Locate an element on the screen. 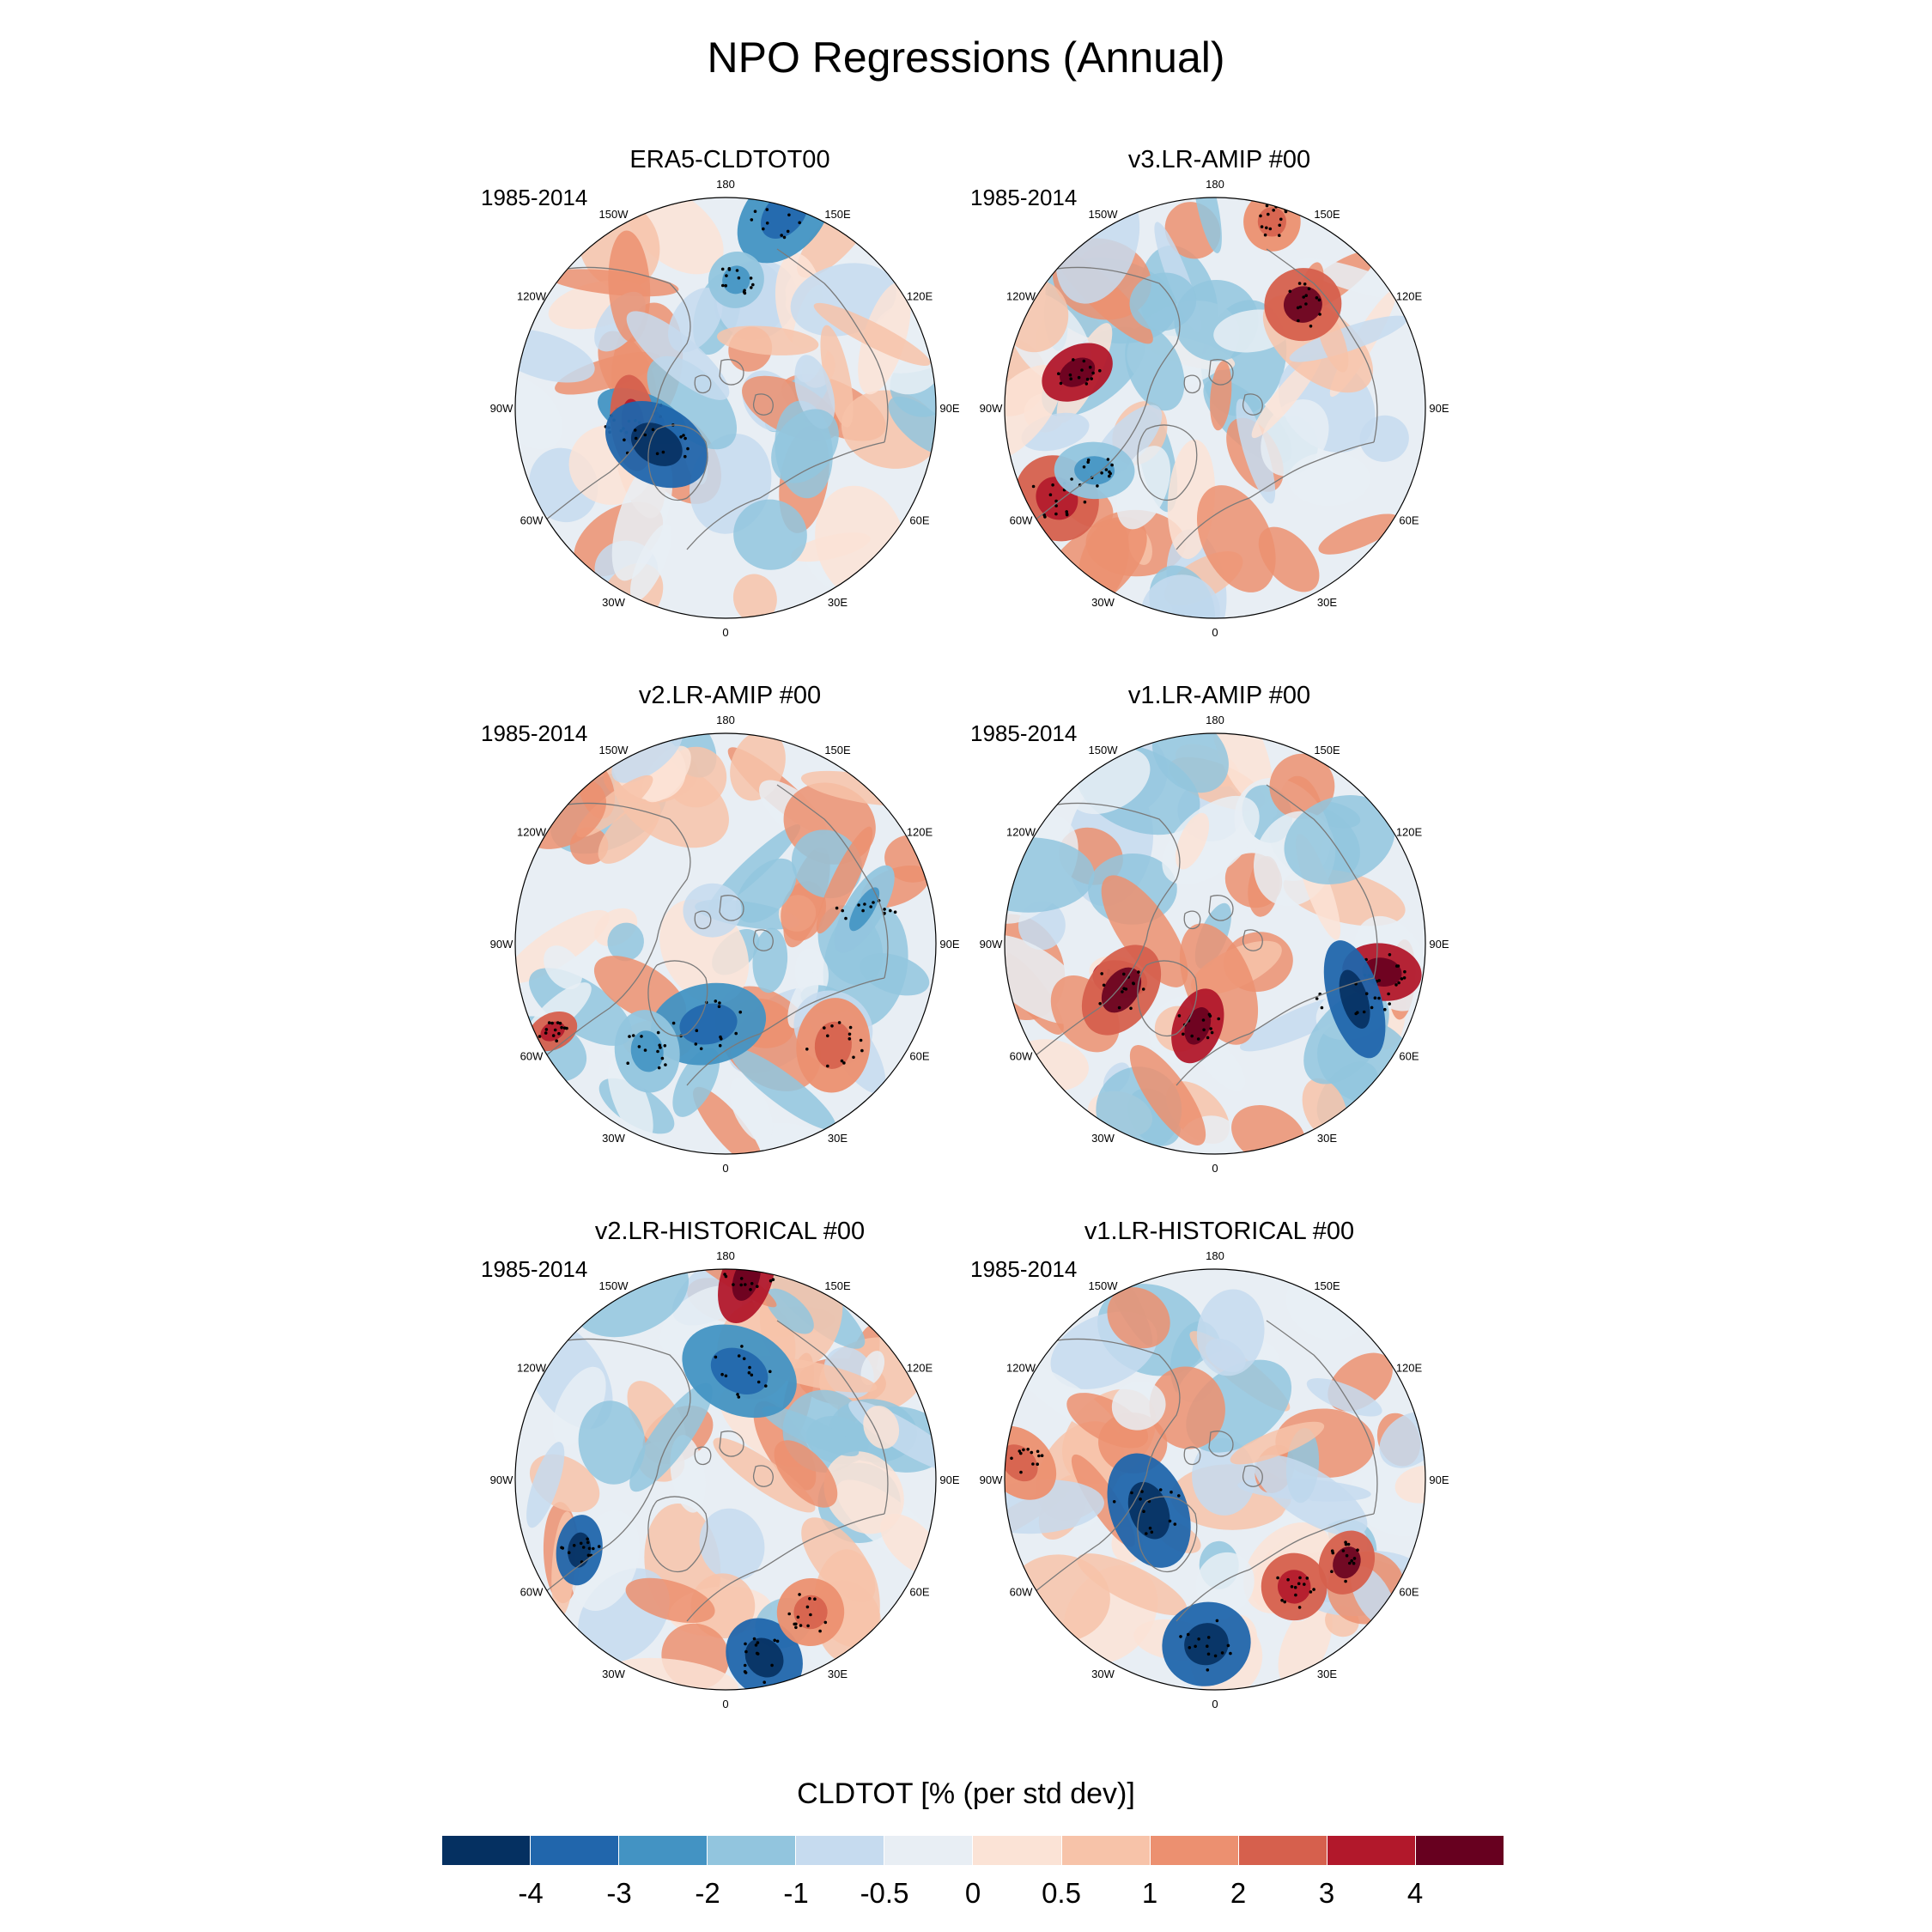 The image size is (1932, 1932). longitude-label: 120E is located at coordinates (920, 296).